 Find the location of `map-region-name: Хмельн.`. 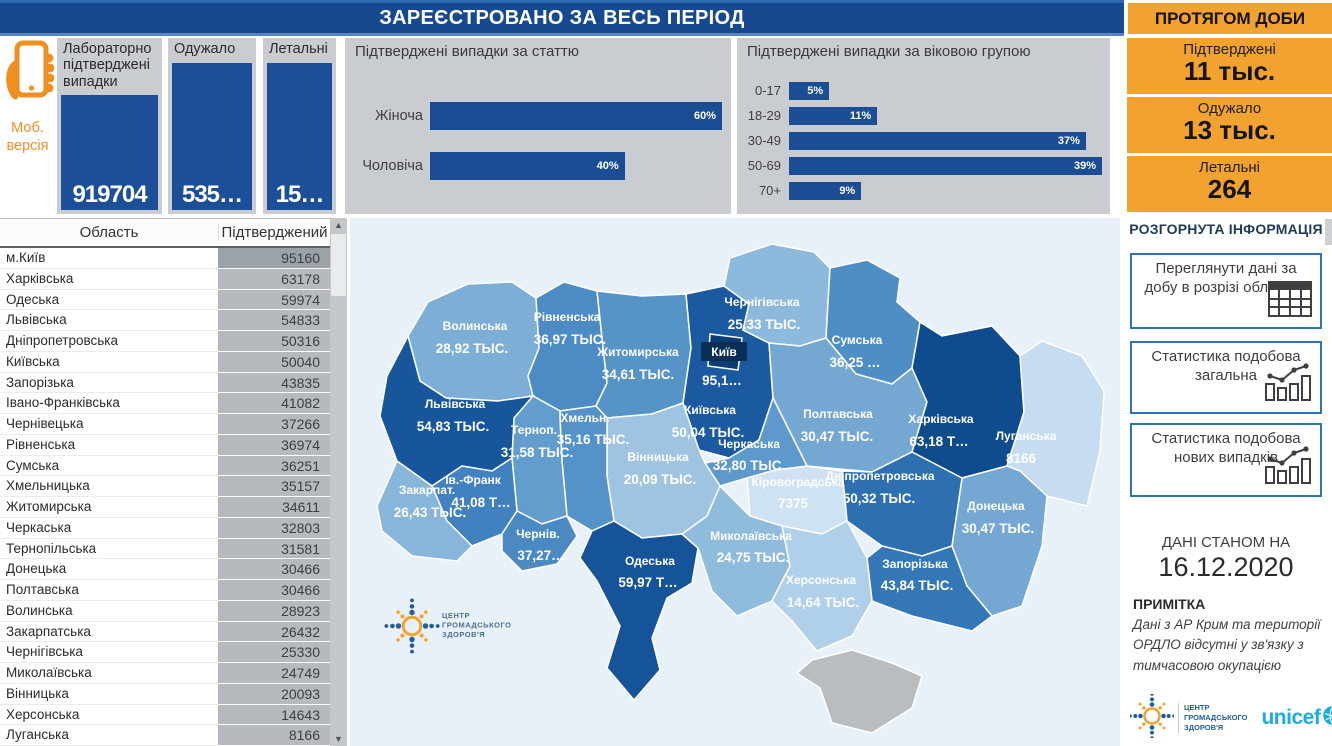

map-region-name: Хмельн. is located at coordinates (584, 418).